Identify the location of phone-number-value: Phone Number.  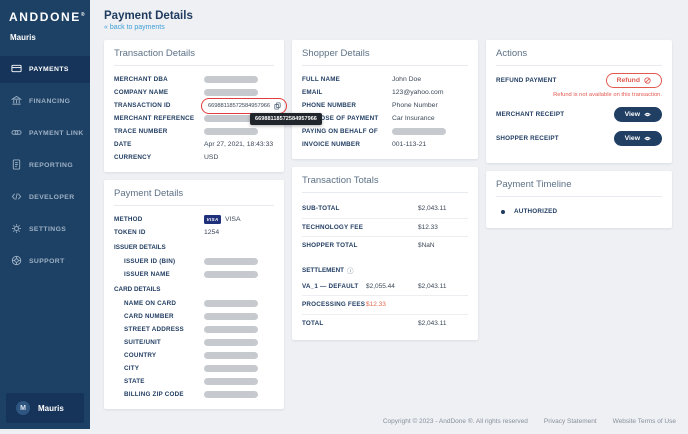
(415, 105).